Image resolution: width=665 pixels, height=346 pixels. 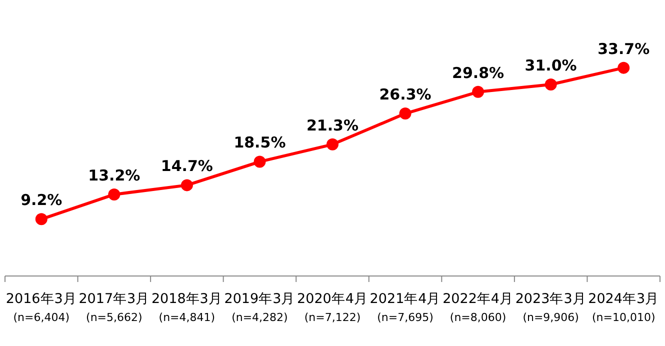 I want to click on x-tick-label: 2023年3月 (n=9,906), so click(x=550, y=307).